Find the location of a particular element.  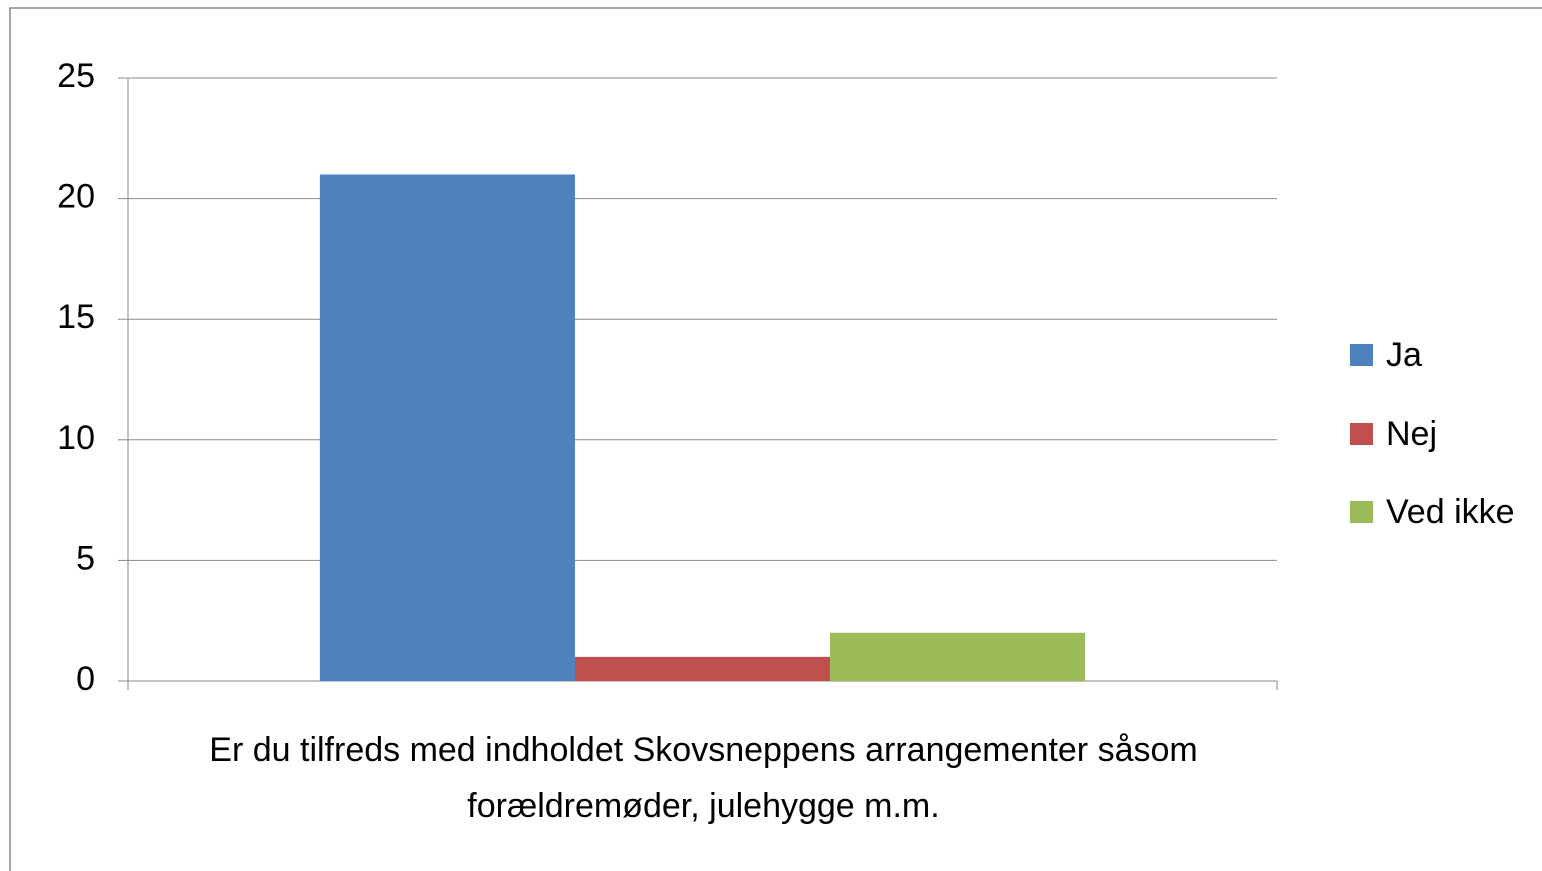

legend-label: Ja is located at coordinates (1404, 355).